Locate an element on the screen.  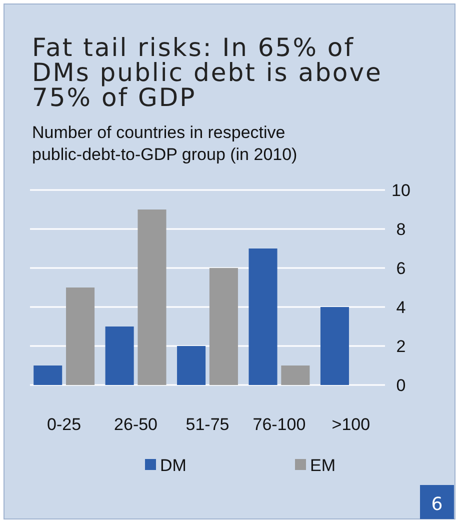
y-tick-label: 4 is located at coordinates (401, 307).